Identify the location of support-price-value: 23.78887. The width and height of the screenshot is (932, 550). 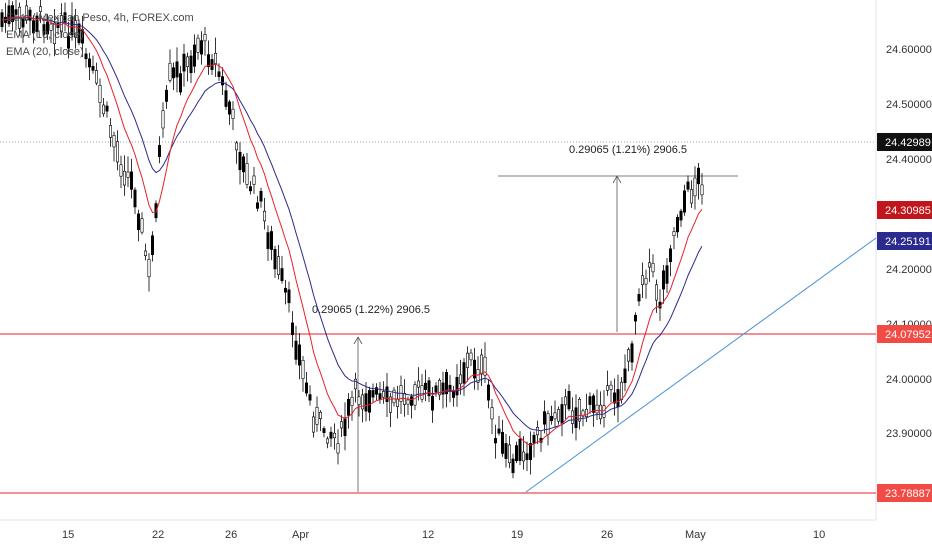
(908, 494).